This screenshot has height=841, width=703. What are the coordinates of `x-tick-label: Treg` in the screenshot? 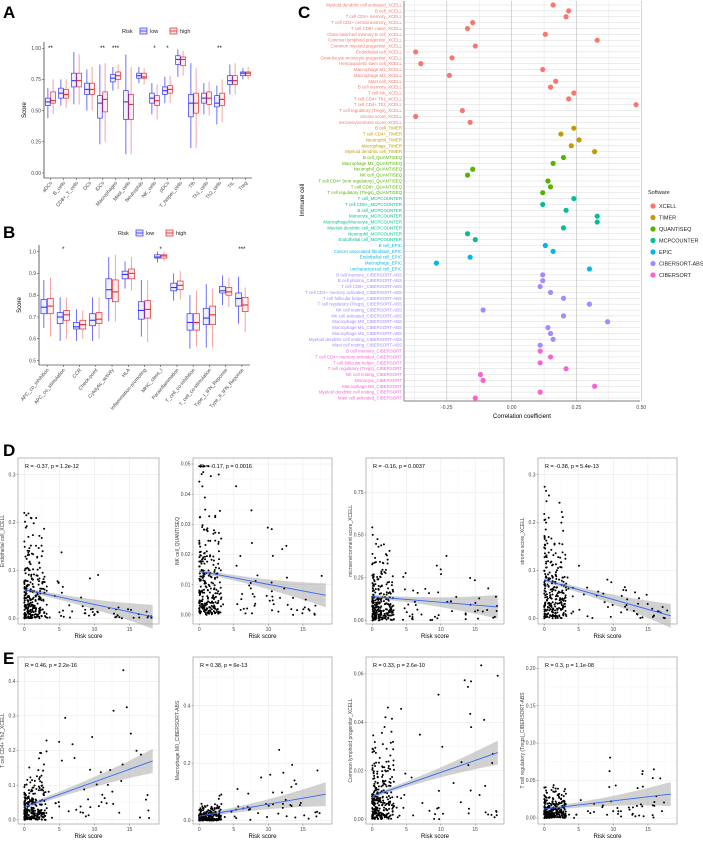 It's located at (243, 186).